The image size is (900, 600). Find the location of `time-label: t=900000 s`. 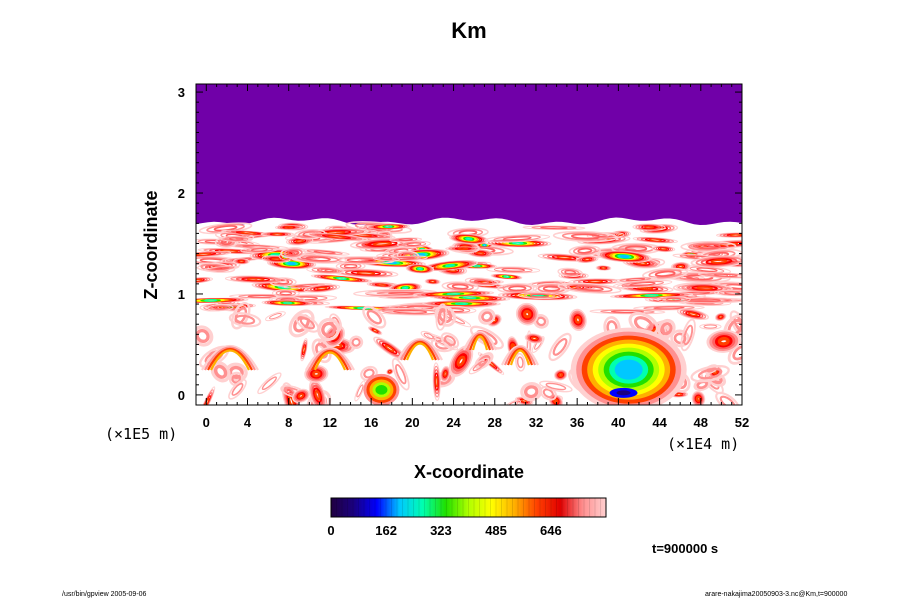

time-label: t=900000 s is located at coordinates (685, 548).